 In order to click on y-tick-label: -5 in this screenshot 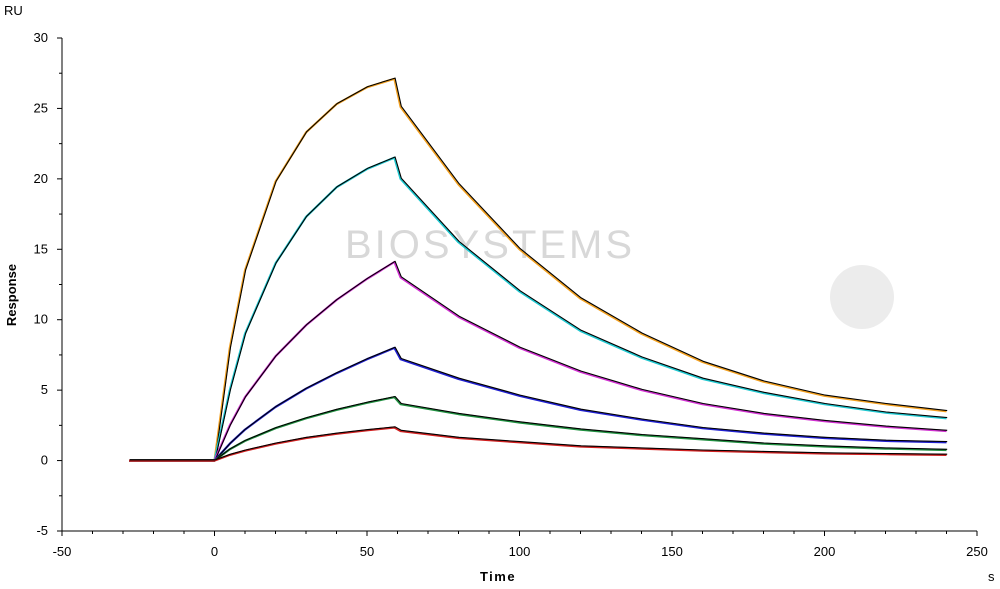, I will do `click(42, 530)`.